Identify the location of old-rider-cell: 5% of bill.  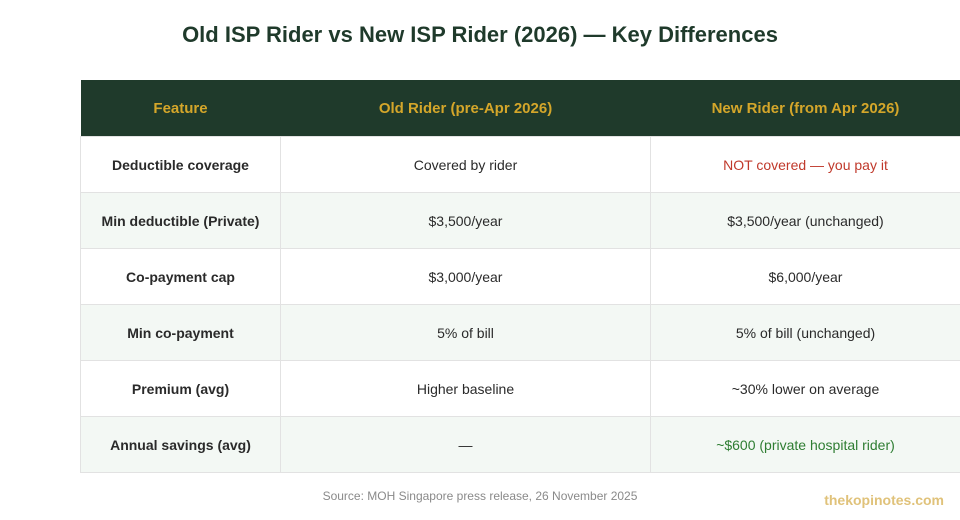
(465, 332).